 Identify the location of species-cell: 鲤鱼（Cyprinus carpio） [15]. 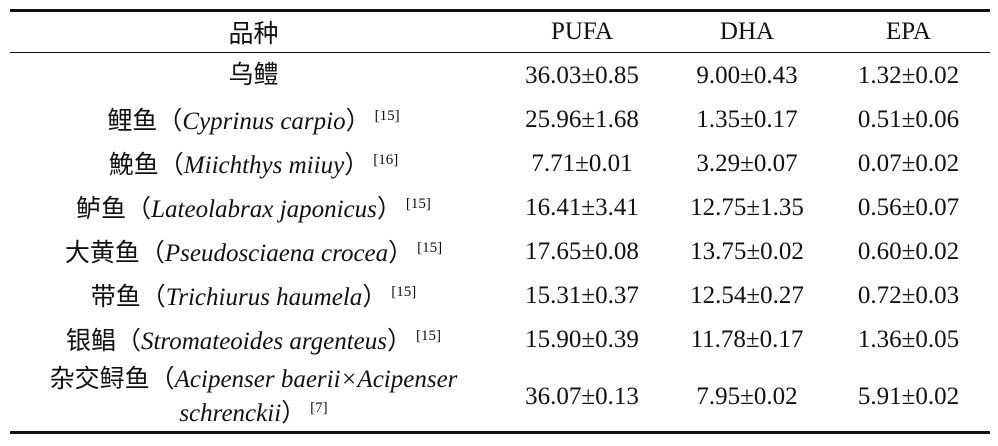
(253, 119).